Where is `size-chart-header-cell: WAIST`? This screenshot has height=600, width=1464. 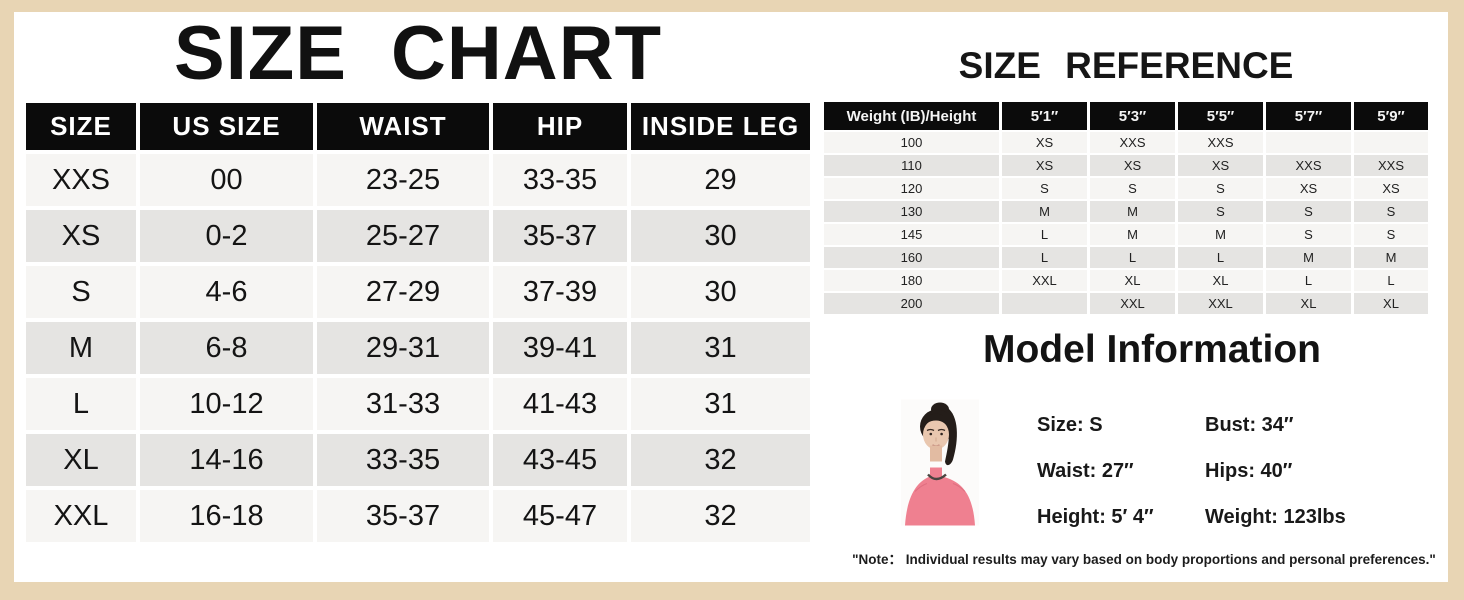 size-chart-header-cell: WAIST is located at coordinates (403, 126).